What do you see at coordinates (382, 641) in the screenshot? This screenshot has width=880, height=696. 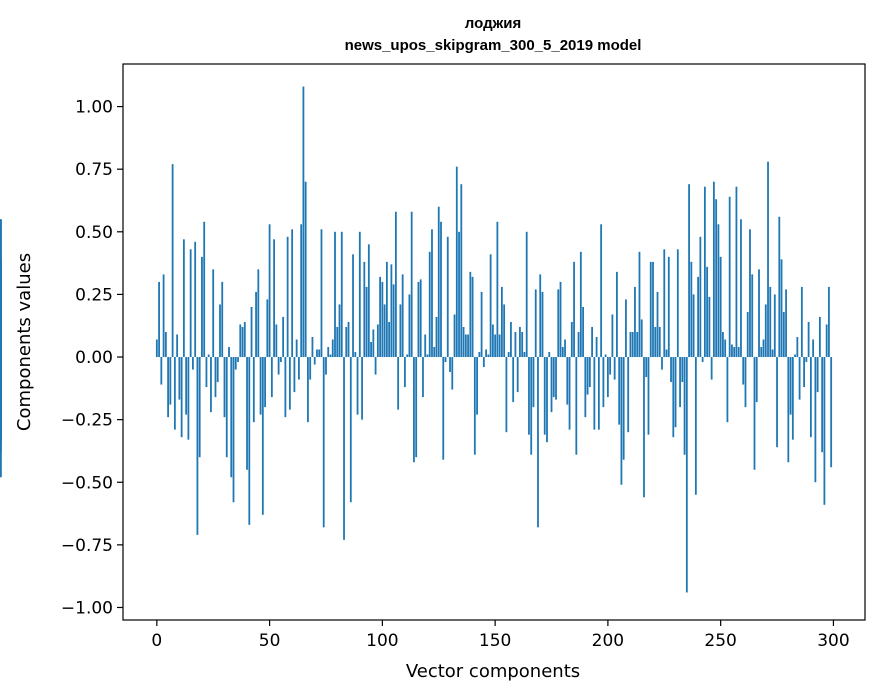 I see `x-tick-label-100: 100` at bounding box center [382, 641].